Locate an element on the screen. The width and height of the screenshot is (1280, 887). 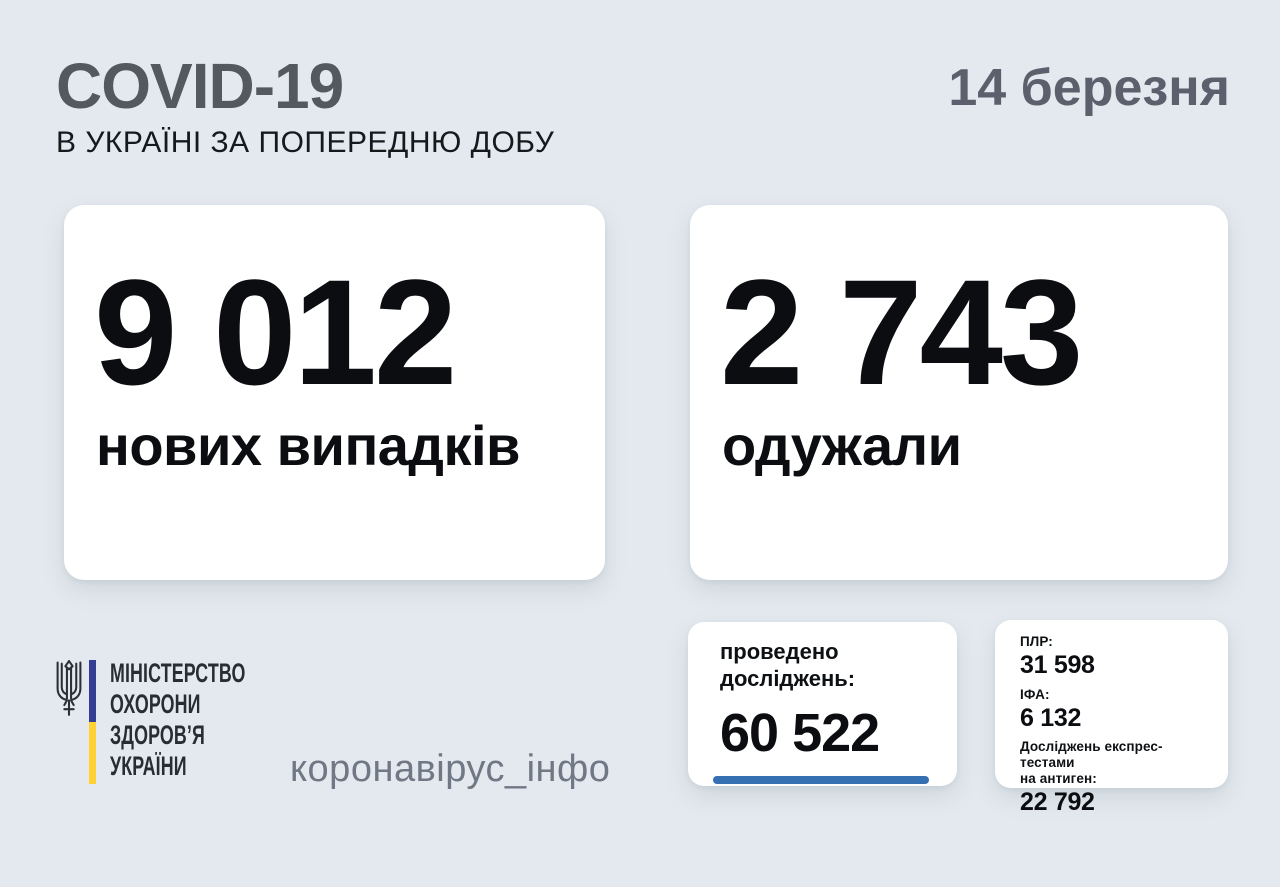
blue-accent-underline is located at coordinates (821, 780).